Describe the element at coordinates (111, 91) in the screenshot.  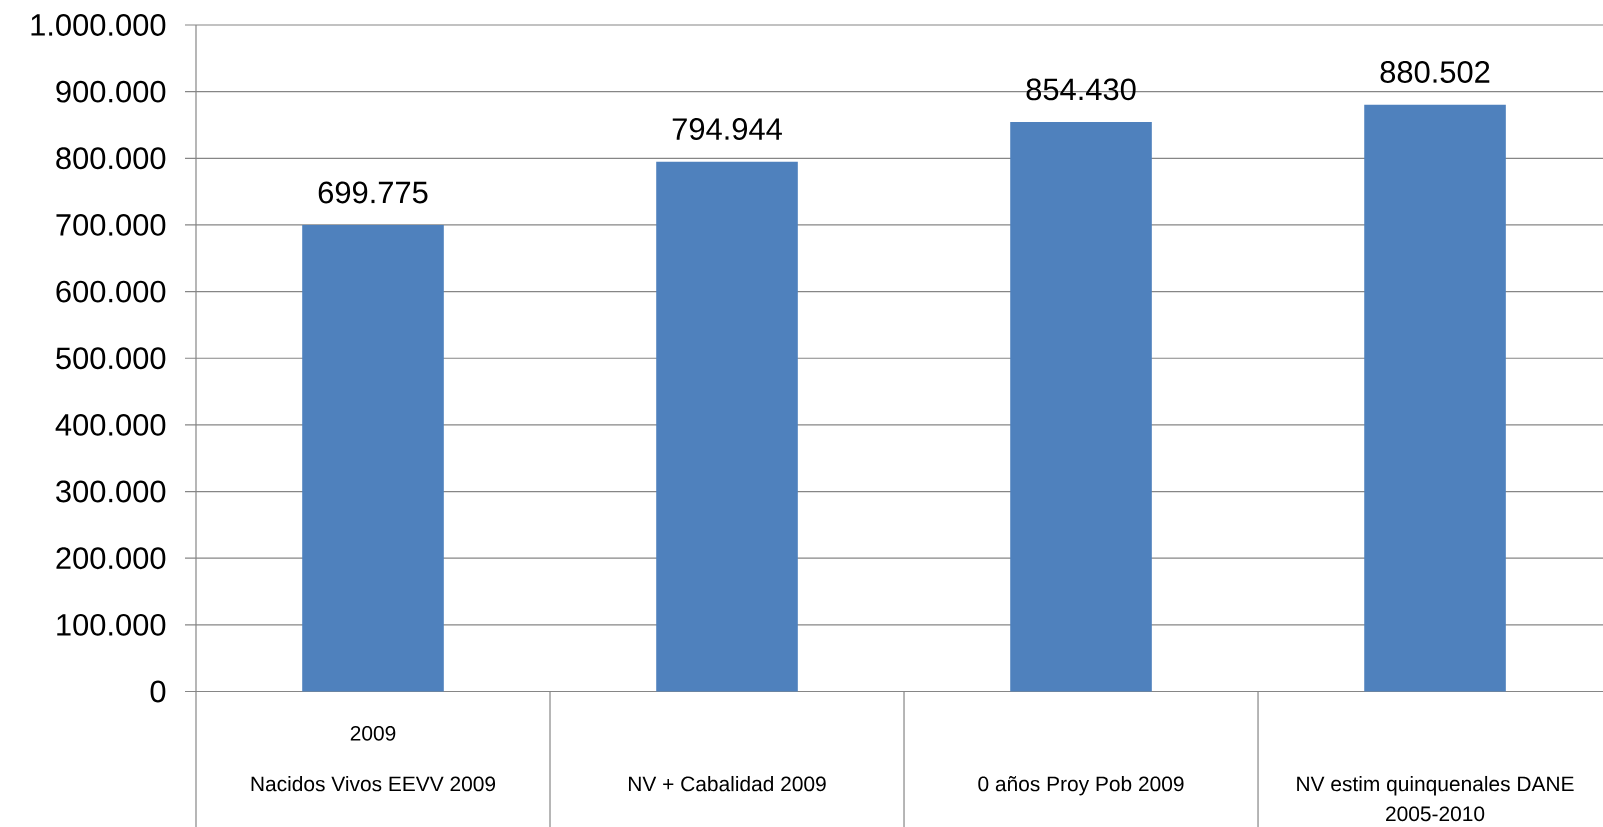
I see `y-tick-label: 900.000` at that location.